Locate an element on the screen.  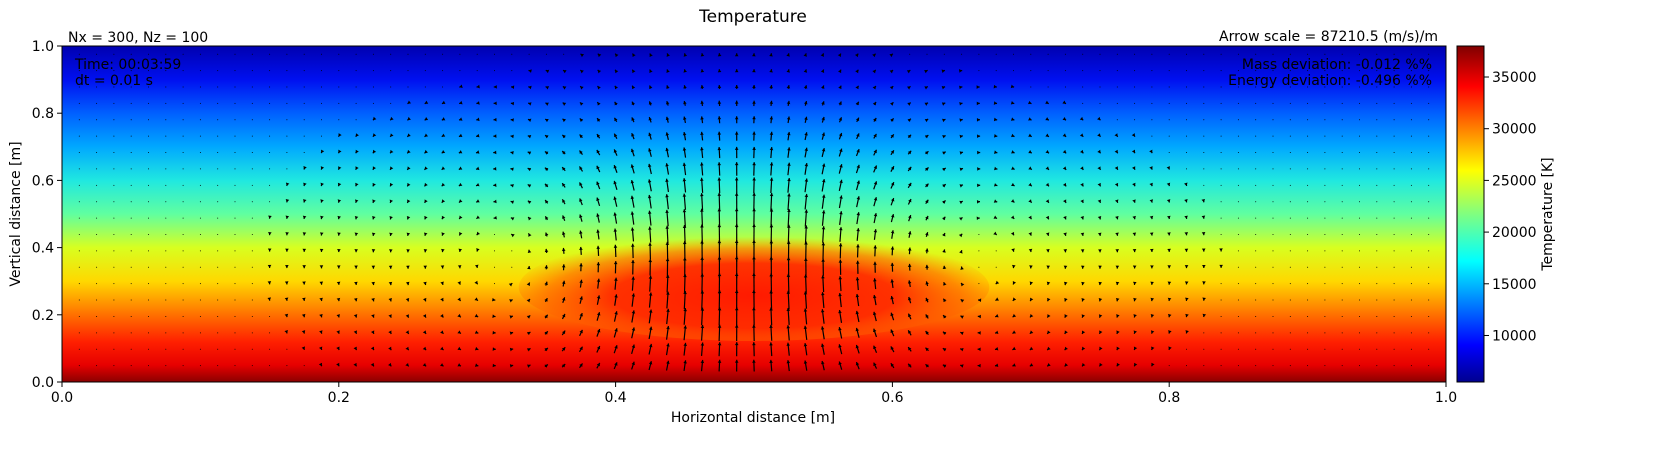
dt-text: dt = 0.01 s is located at coordinates (114, 81).